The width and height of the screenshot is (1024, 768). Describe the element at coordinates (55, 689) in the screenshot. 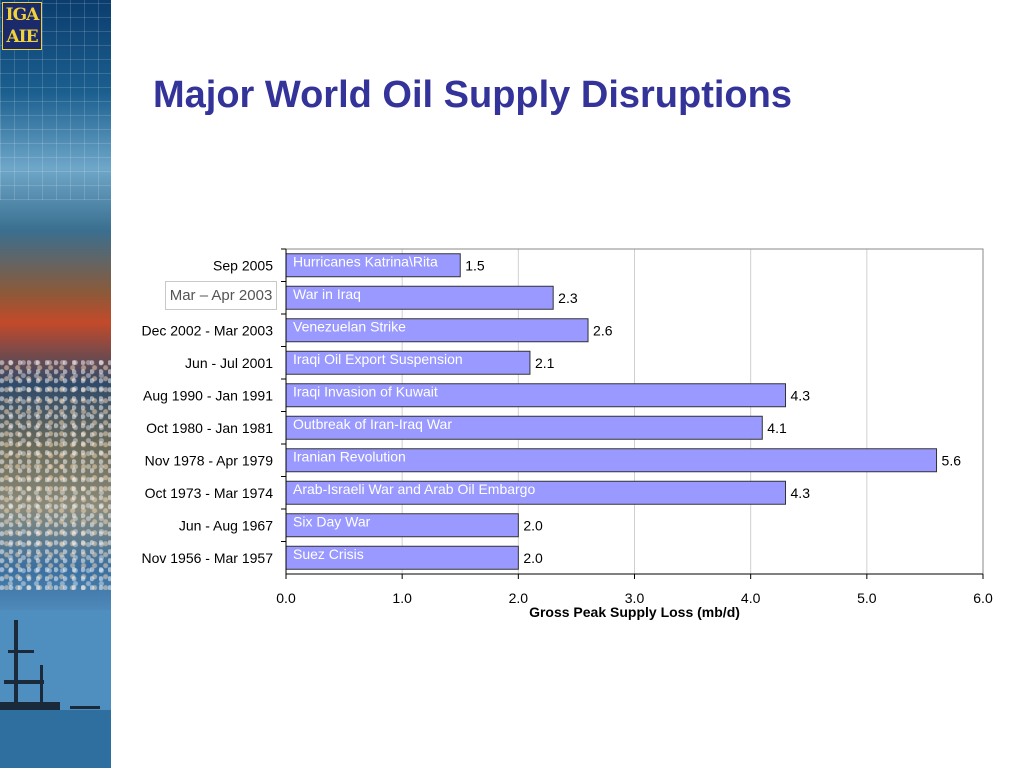

I see `oil-rig-icon` at that location.